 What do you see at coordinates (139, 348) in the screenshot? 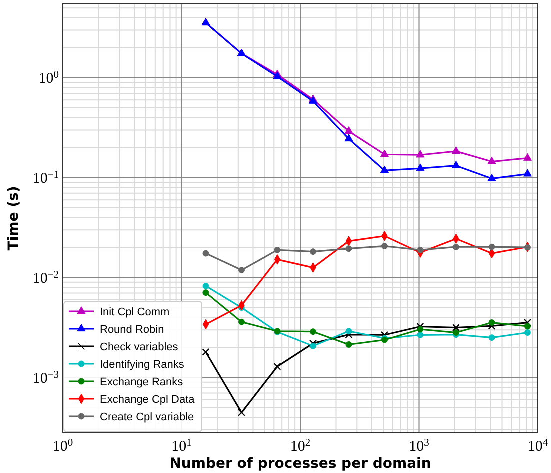
I see `legend-label: Check variables` at bounding box center [139, 348].